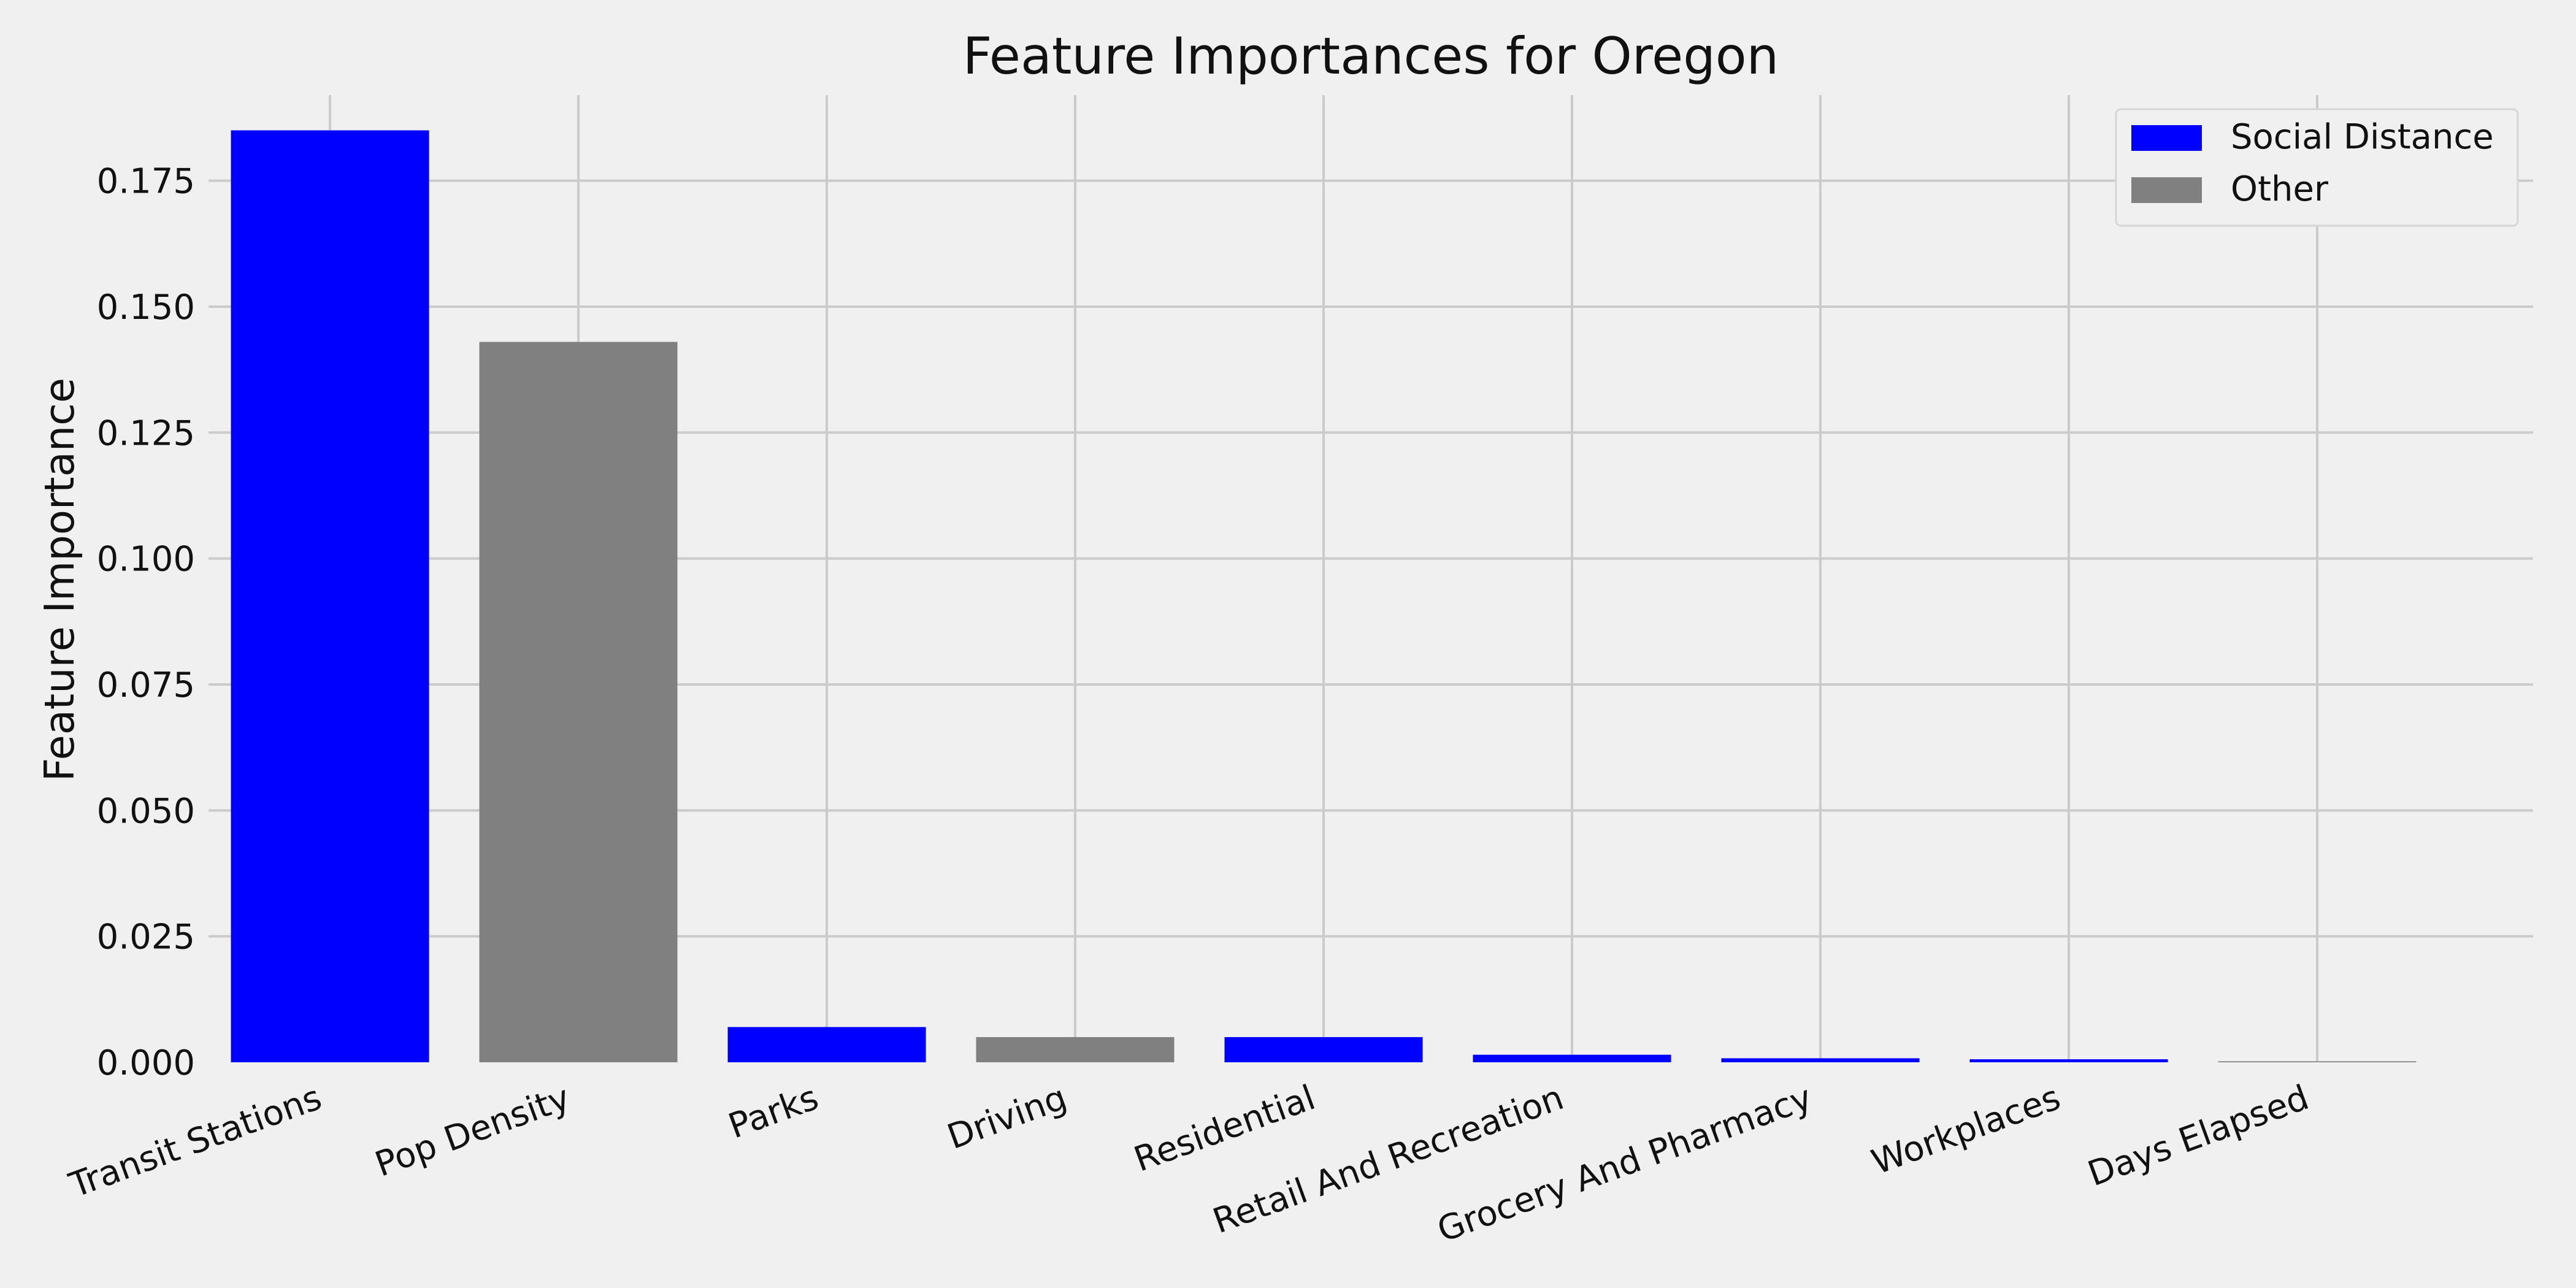 The image size is (2576, 1288). Describe the element at coordinates (1075, 1049) in the screenshot. I see `bar-driving` at that location.